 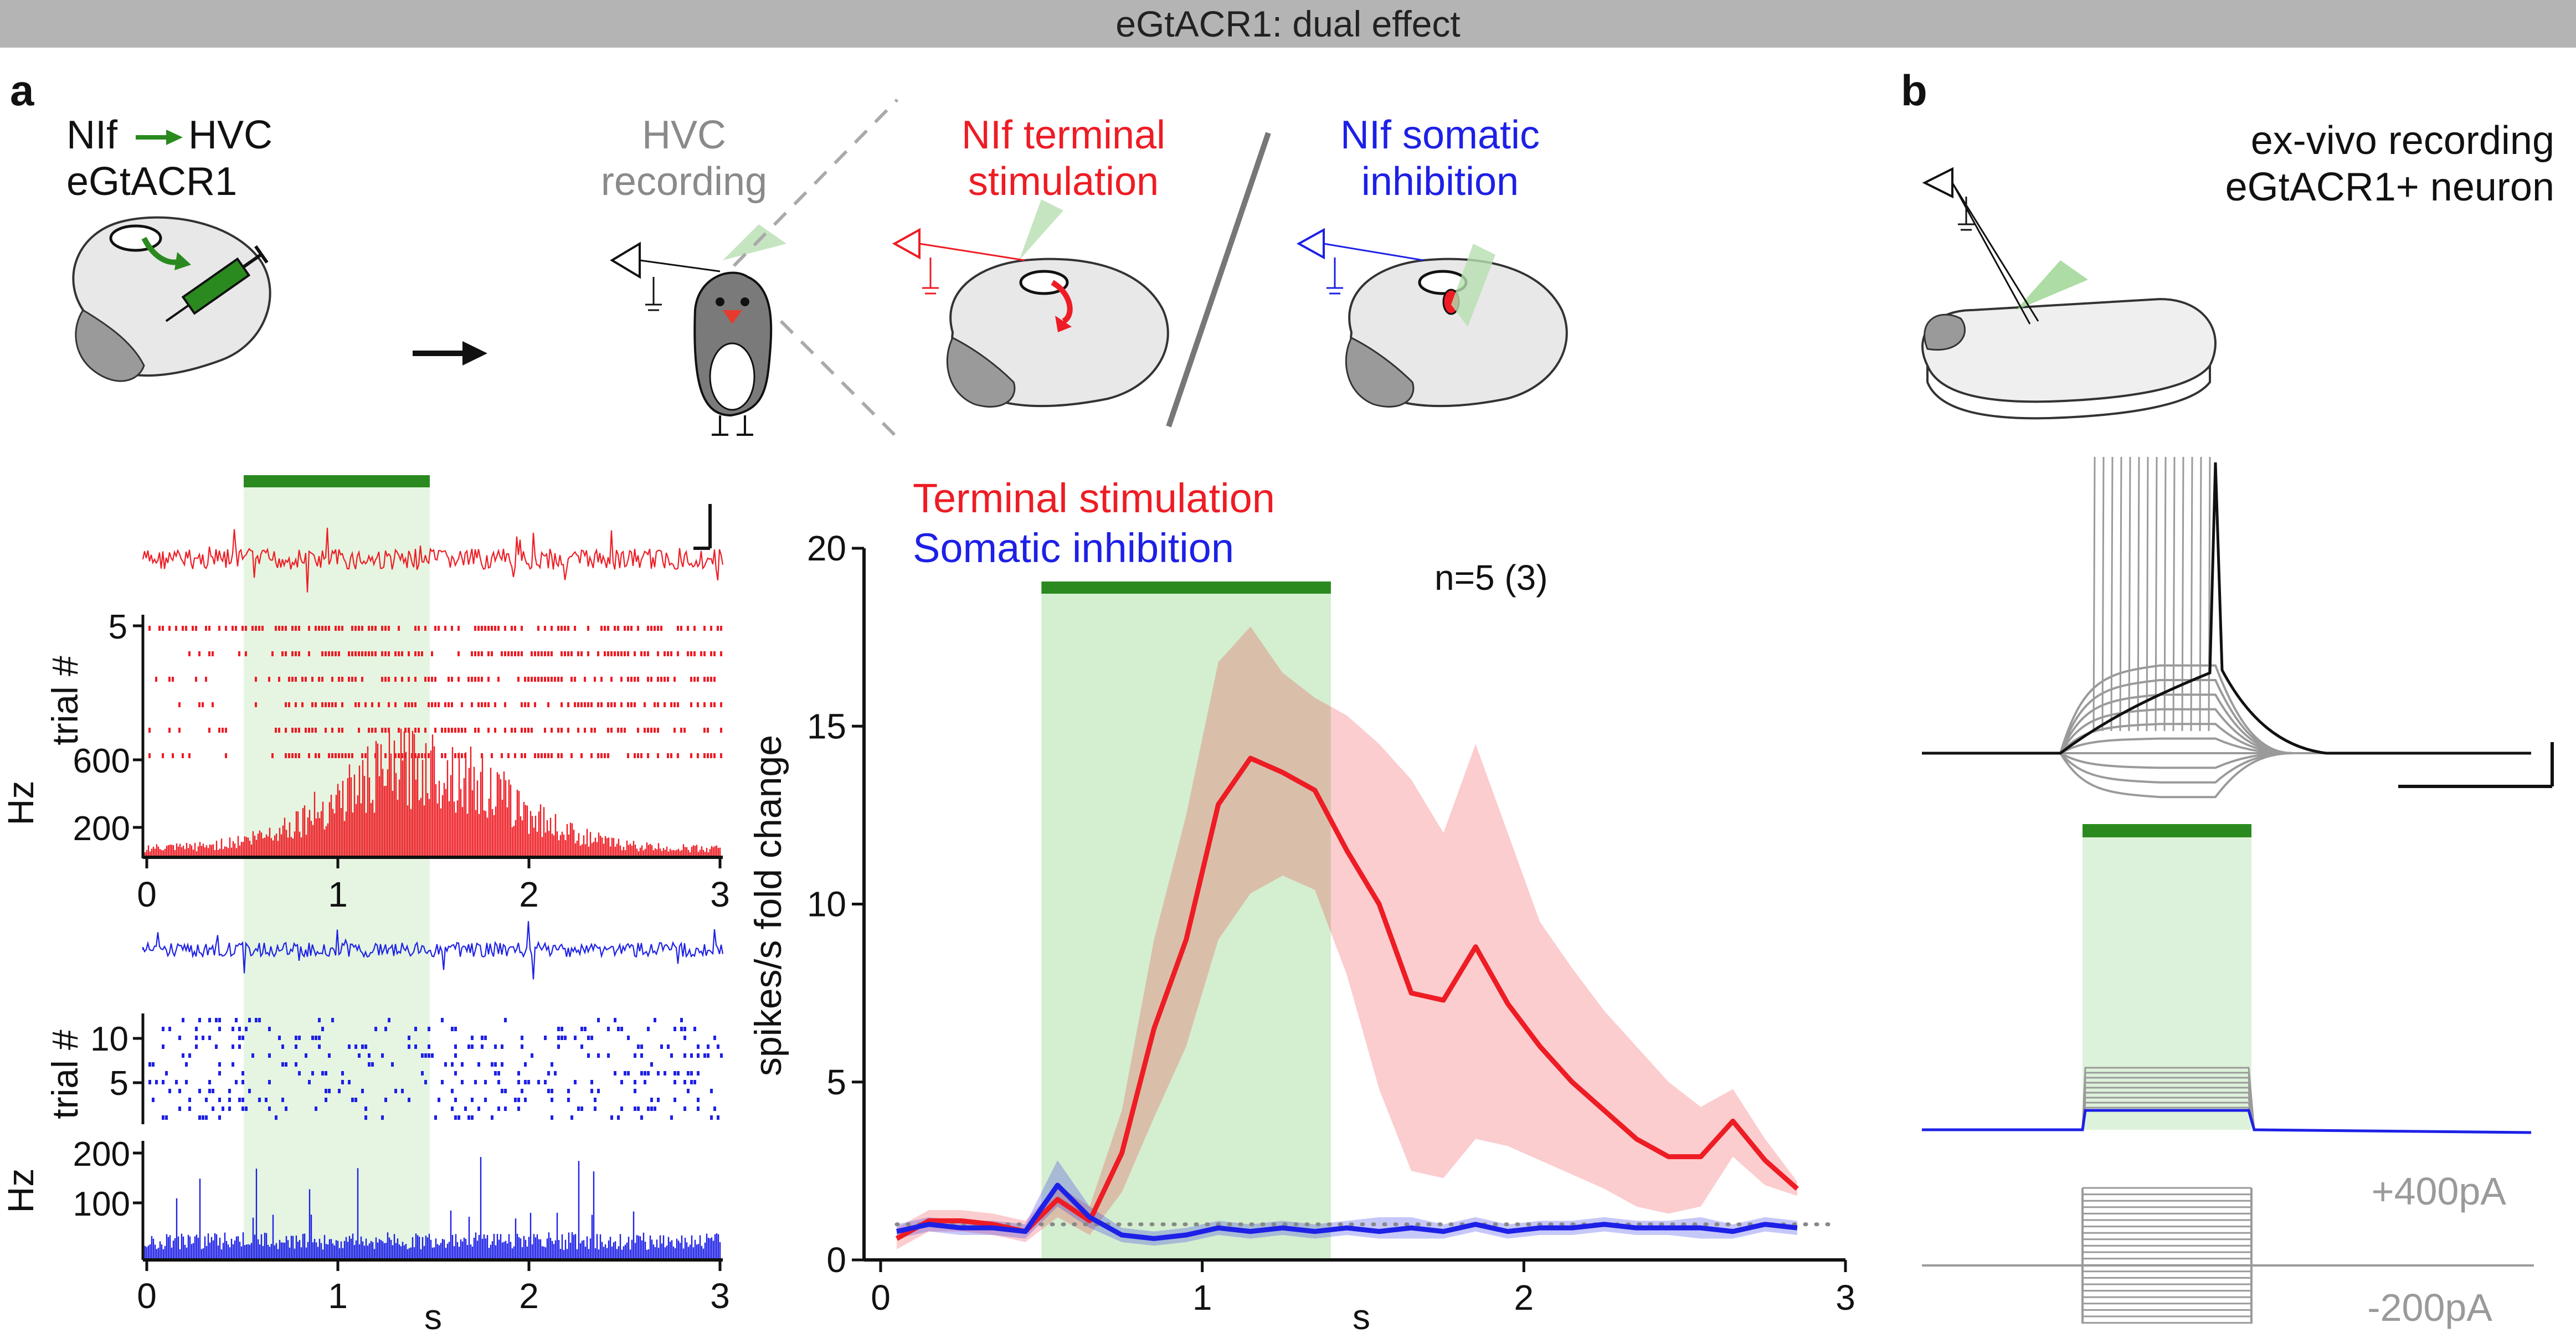 I want to click on red-psth-xticks, so click(x=433, y=863).